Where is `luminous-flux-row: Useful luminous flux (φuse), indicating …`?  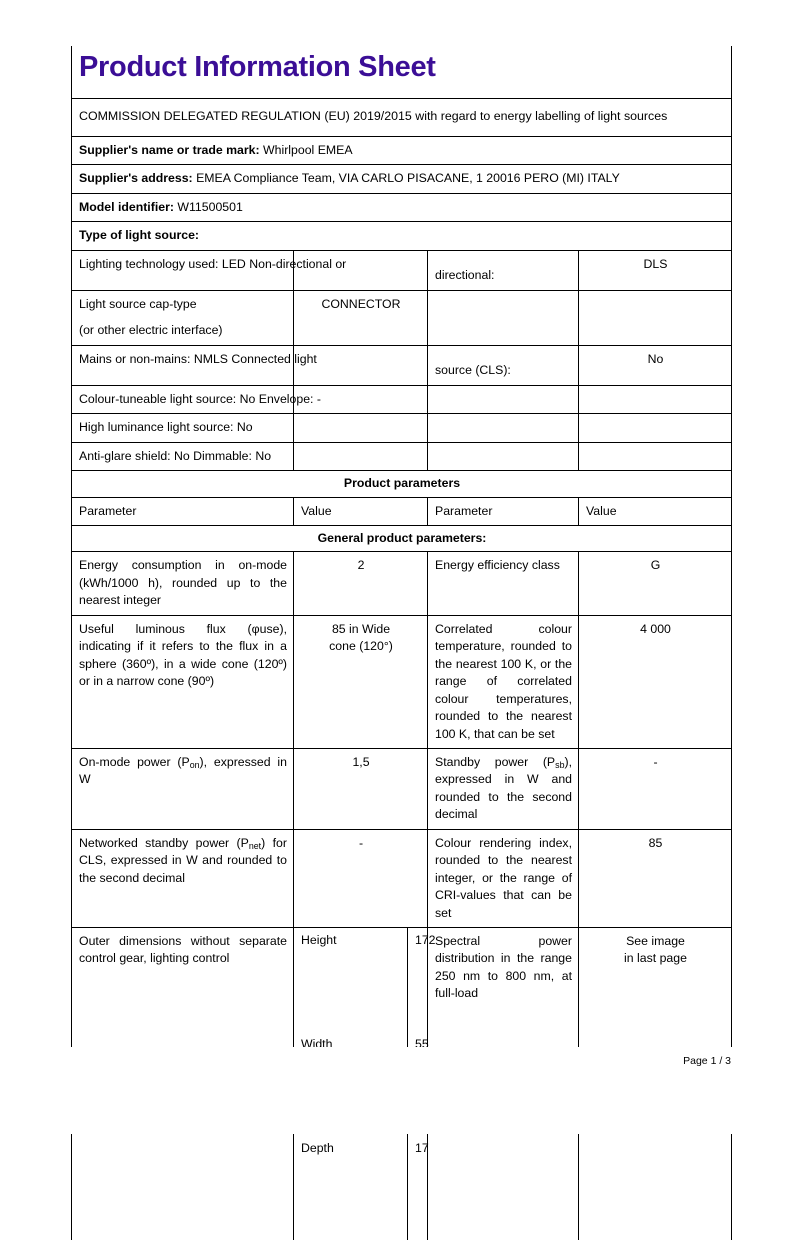 luminous-flux-row: Useful luminous flux (φuse), indicating … is located at coordinates (401, 681).